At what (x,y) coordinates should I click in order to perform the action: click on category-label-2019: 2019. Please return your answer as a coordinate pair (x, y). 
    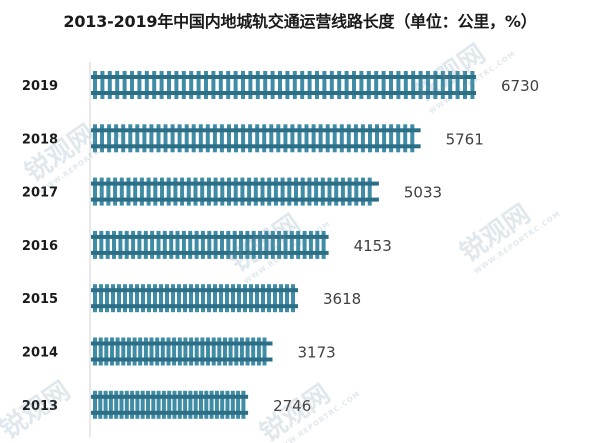
    Looking at the image, I should click on (40, 86).